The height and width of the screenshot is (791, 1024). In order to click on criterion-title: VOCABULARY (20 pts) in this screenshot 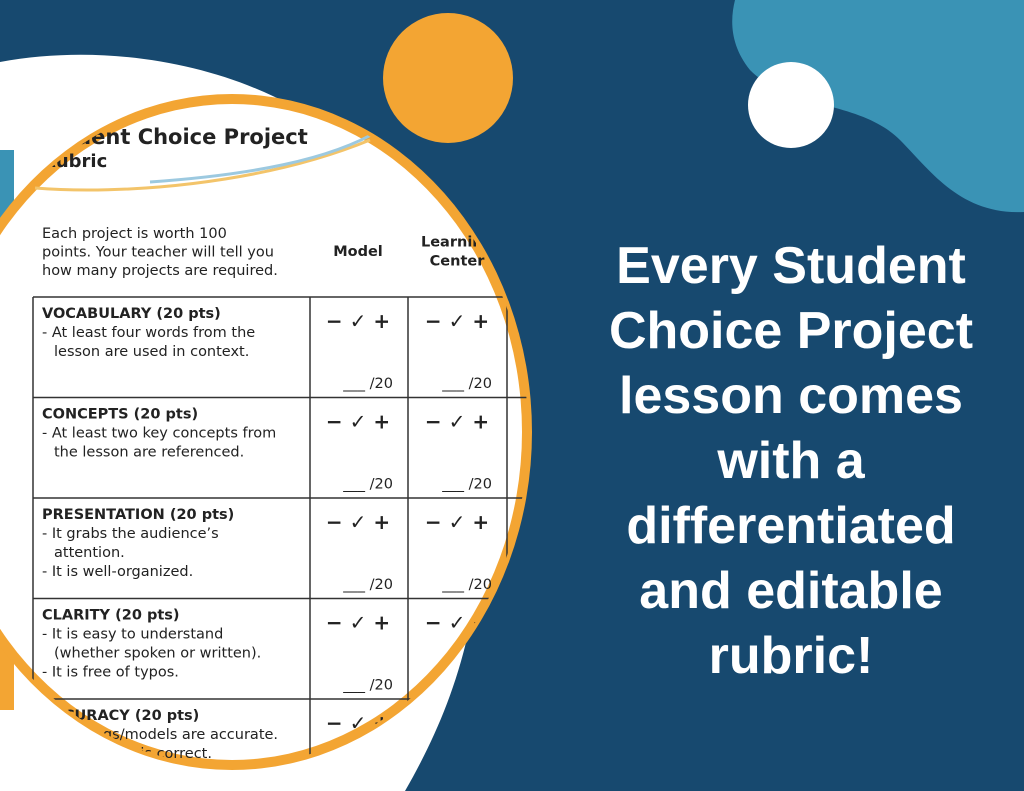, I will do `click(131, 314)`.